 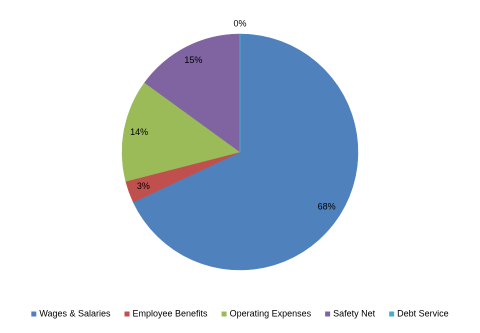 What do you see at coordinates (171, 313) in the screenshot?
I see `legend-label: Employee Benefits` at bounding box center [171, 313].